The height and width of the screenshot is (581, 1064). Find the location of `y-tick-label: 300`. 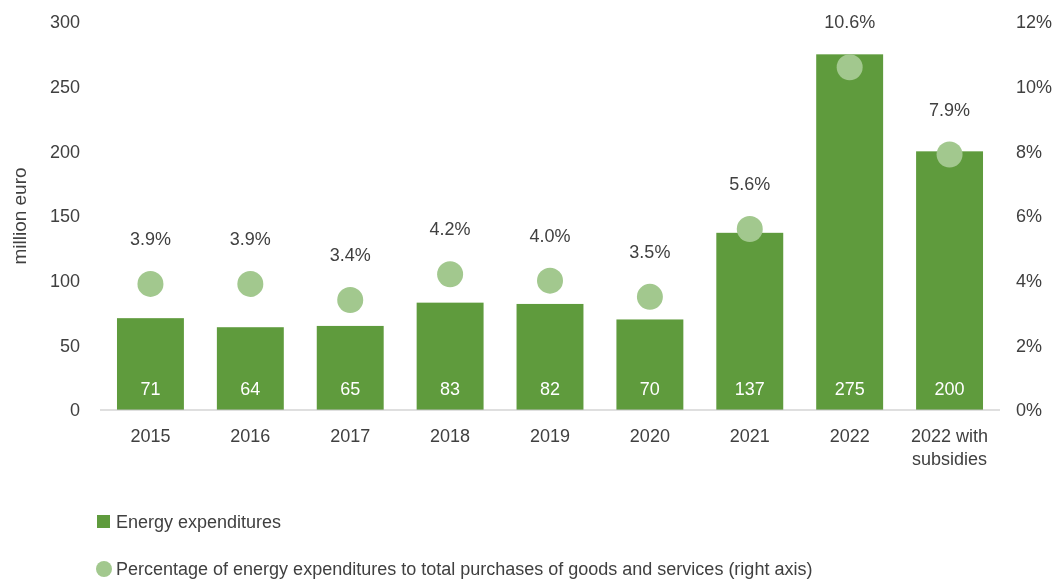

y-tick-label: 300 is located at coordinates (64, 22).